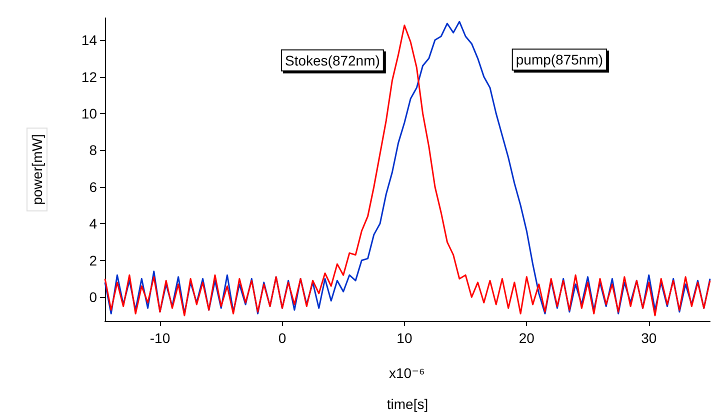 The image size is (719, 416). Describe the element at coordinates (407, 404) in the screenshot. I see `x-axis-title: time[s]` at that location.